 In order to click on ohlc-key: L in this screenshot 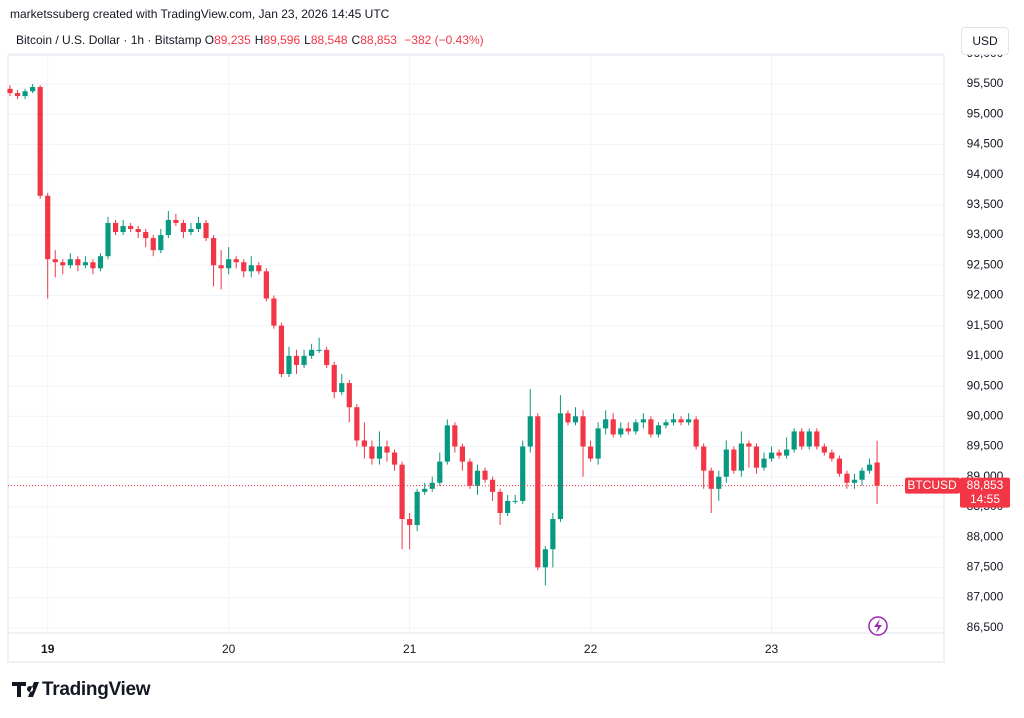, I will do `click(307, 40)`.